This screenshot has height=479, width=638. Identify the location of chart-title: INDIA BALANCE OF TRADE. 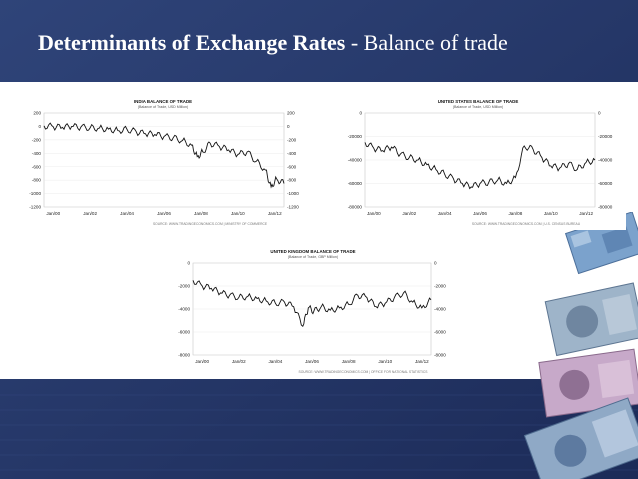
(163, 101).